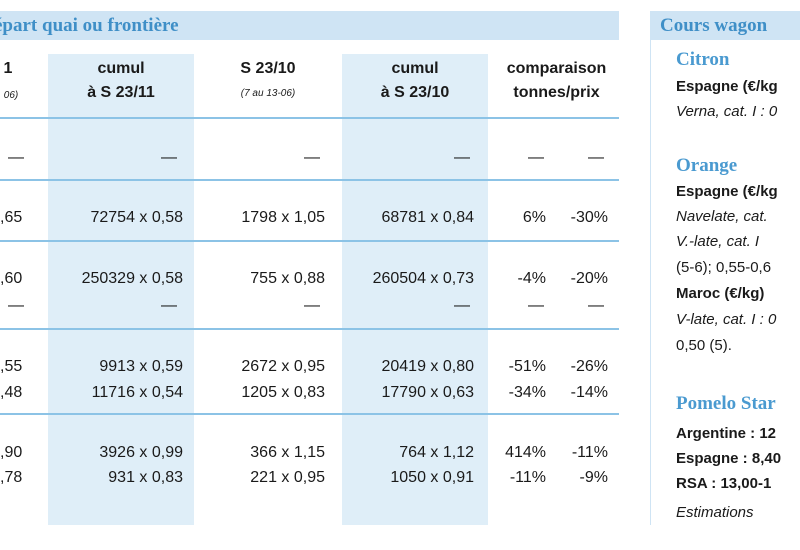  Describe the element at coordinates (89, 25) in the screenshot. I see `banner-title: épart quai ou frontière` at that location.